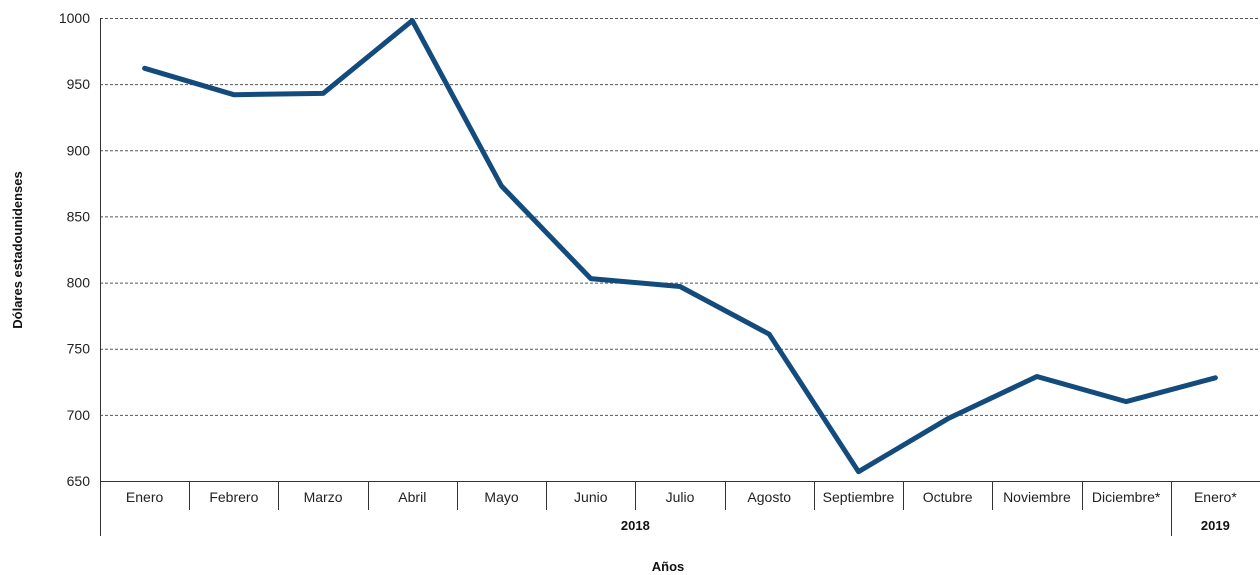  Describe the element at coordinates (1215, 525) in the screenshot. I see `group-label-2019: 2019` at that location.